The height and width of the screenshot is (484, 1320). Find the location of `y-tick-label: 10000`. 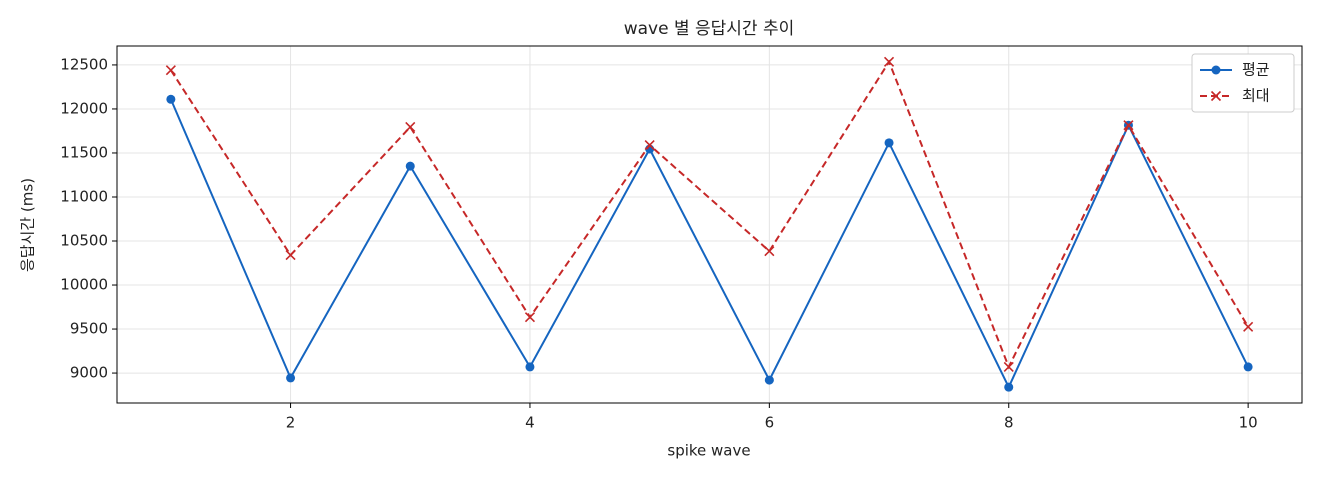

y-tick-label: 10000 is located at coordinates (84, 285).